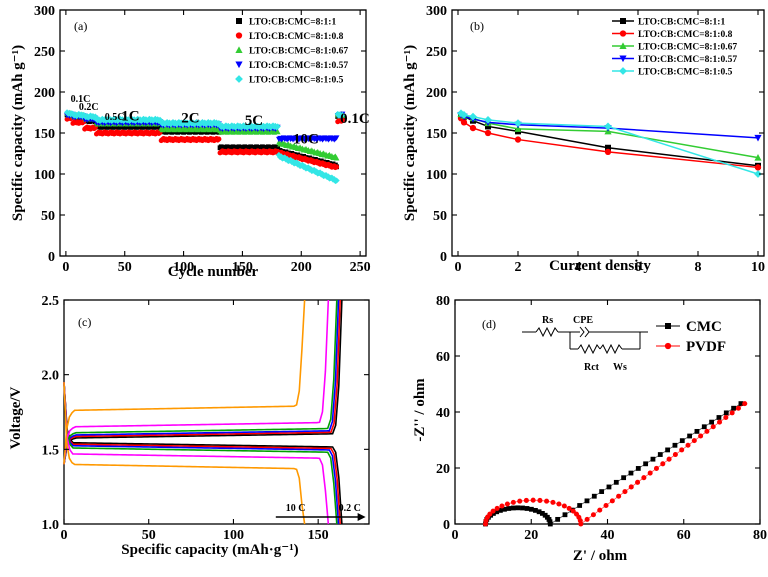 This screenshot has height=577, width=768. Describe the element at coordinates (18, 133) in the screenshot. I see `panel-a-ylabel: Specific capacity (mAh g⁻¹)` at that location.